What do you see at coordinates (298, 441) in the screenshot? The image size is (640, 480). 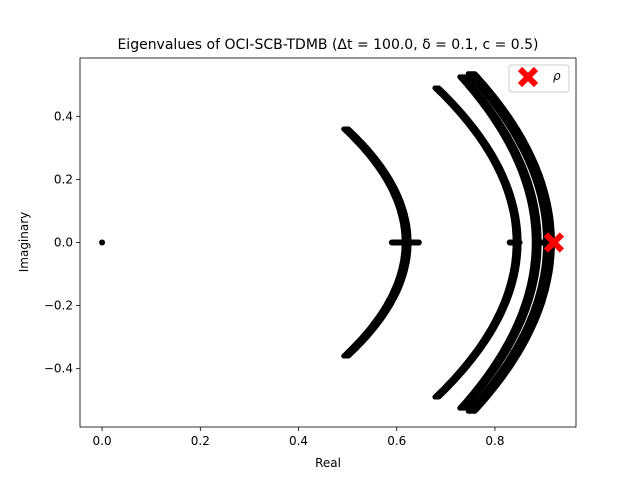 I see `x-tick-label: 0.4` at bounding box center [298, 441].